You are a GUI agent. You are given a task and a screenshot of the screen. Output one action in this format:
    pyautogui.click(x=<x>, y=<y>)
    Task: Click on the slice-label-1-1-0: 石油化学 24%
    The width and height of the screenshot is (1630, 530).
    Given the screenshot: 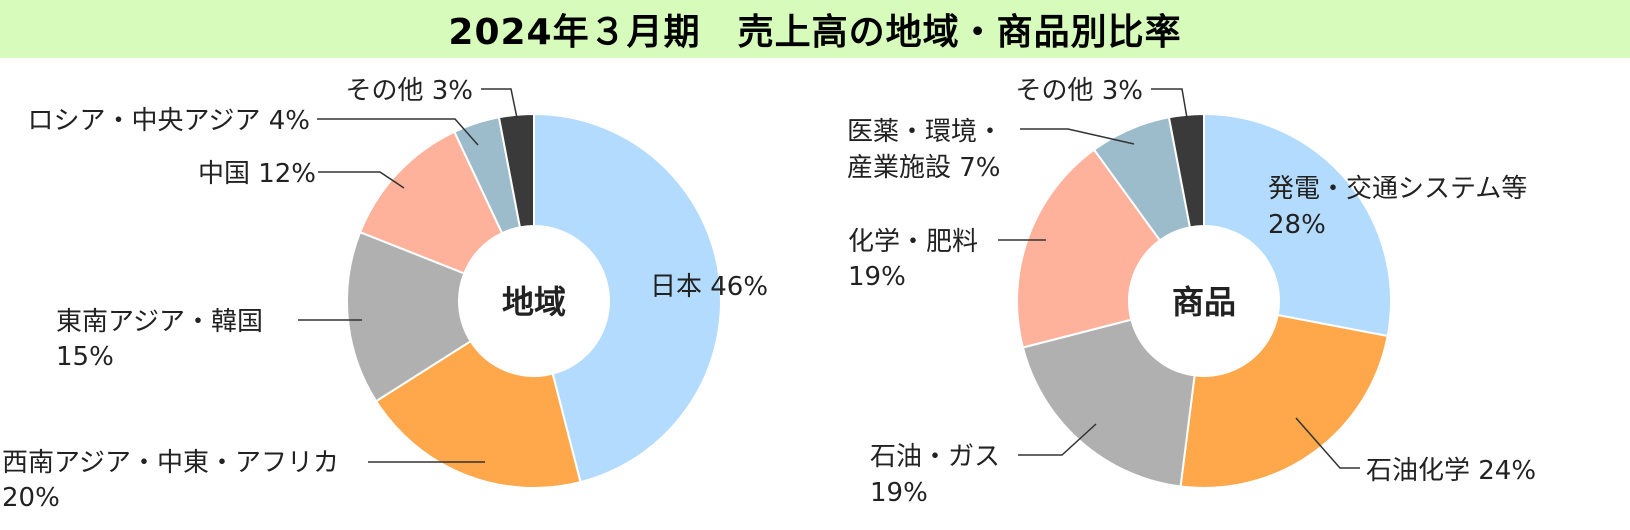 What is the action you would take?
    pyautogui.click(x=1451, y=471)
    